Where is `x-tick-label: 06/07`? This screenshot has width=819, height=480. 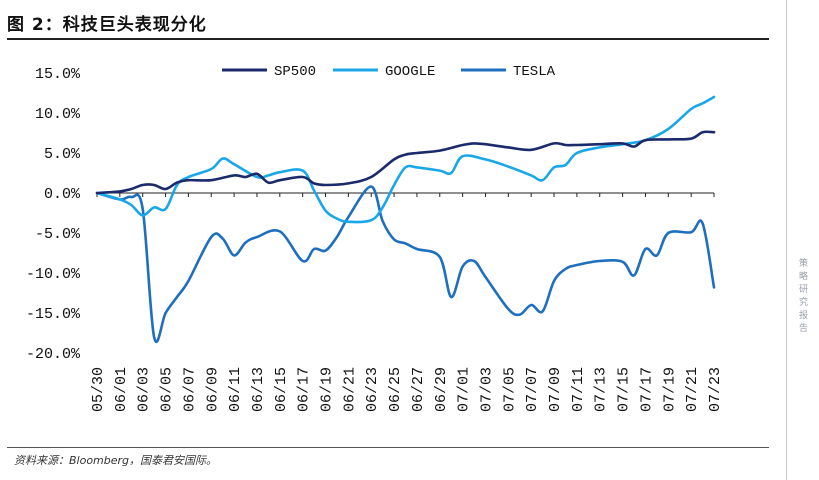
x-tick-label: 06/07 is located at coordinates (189, 389).